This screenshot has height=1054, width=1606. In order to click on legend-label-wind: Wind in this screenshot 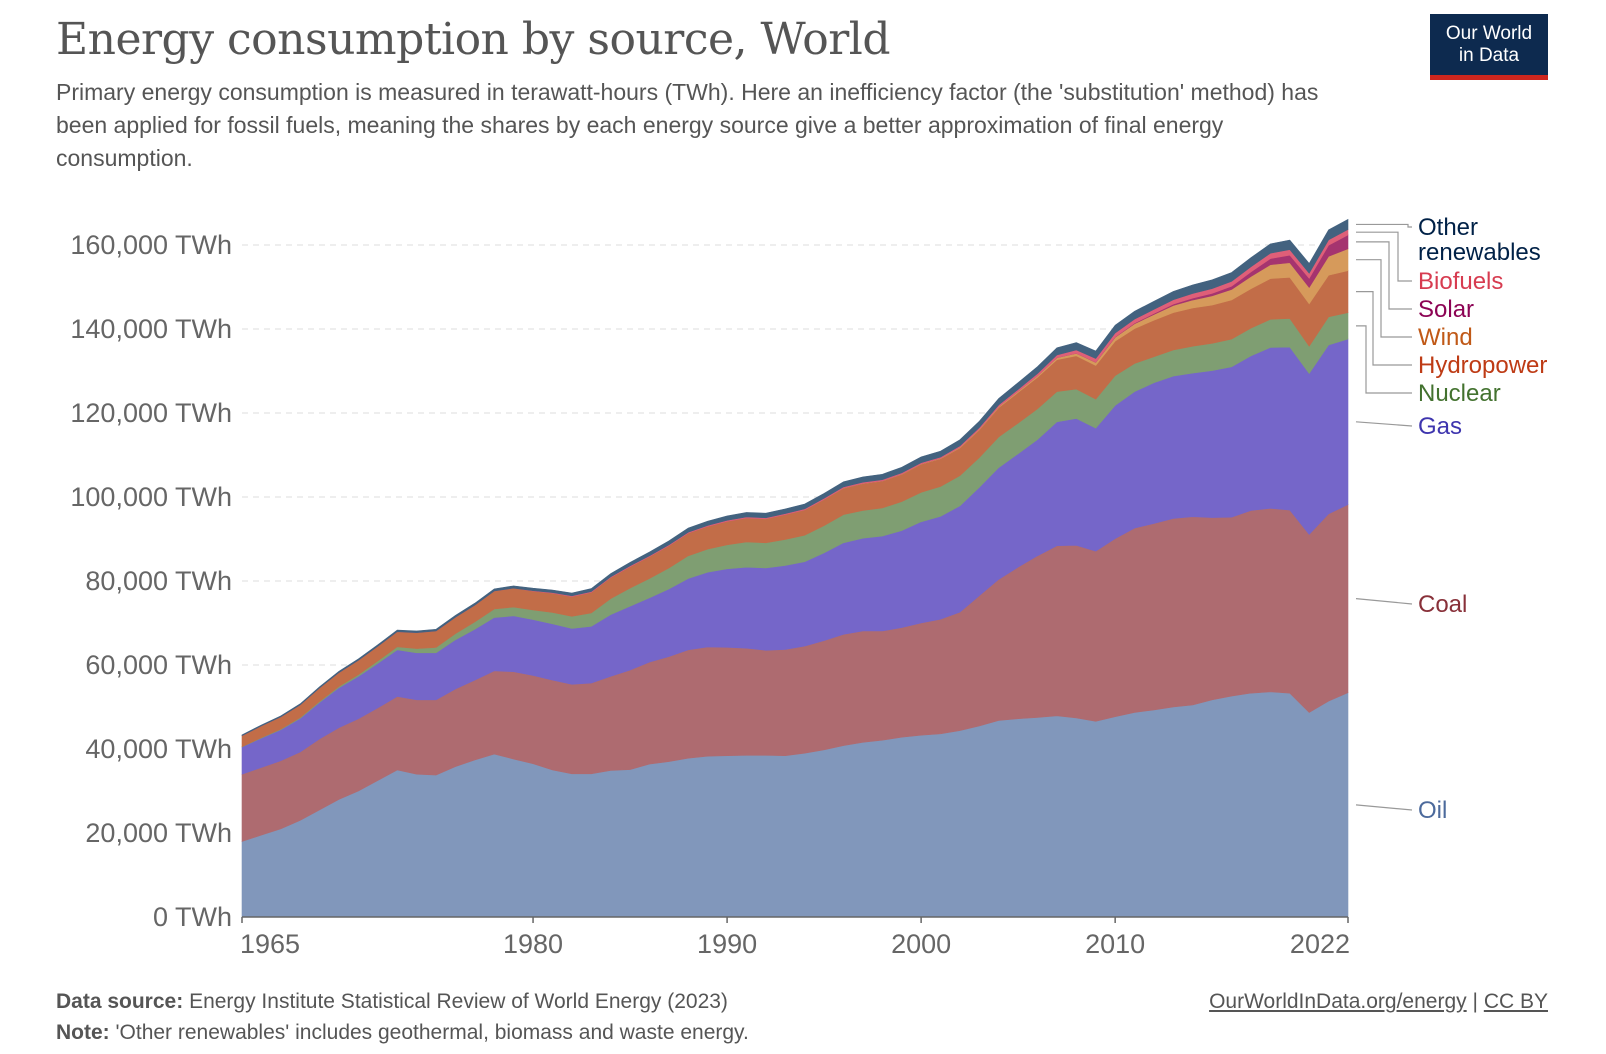, I will do `click(1445, 337)`.